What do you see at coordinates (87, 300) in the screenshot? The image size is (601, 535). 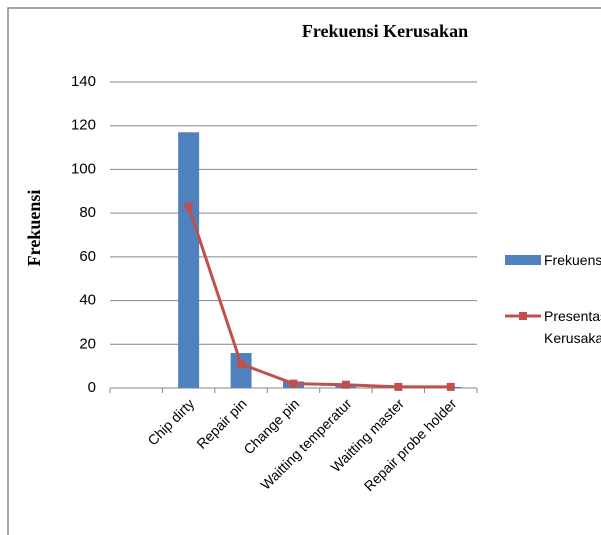 I see `y-tick-label: 40` at bounding box center [87, 300].